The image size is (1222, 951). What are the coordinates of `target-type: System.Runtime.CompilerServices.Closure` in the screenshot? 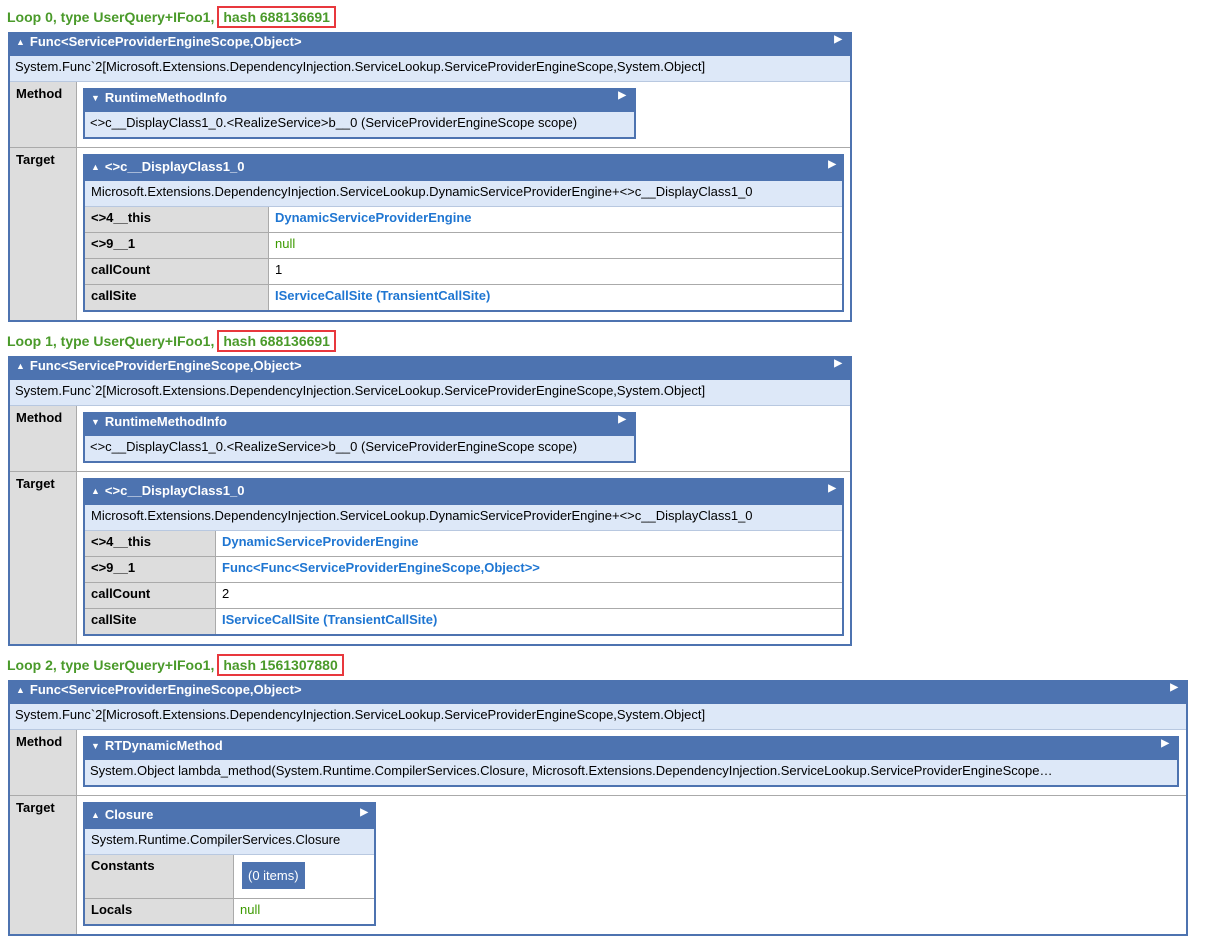 It's located at (229, 842).